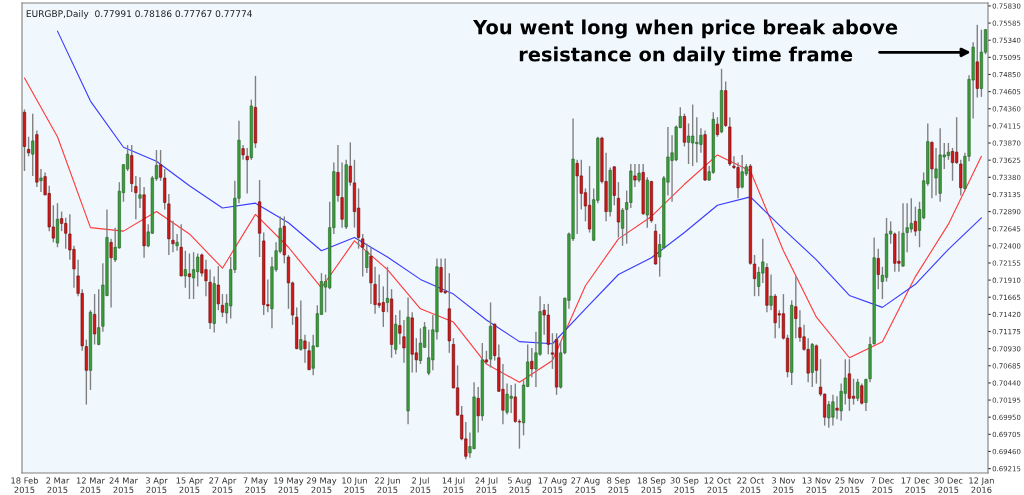  Describe the element at coordinates (618, 485) in the screenshot. I see `x-tick-label: 8 Sep 2015` at that location.